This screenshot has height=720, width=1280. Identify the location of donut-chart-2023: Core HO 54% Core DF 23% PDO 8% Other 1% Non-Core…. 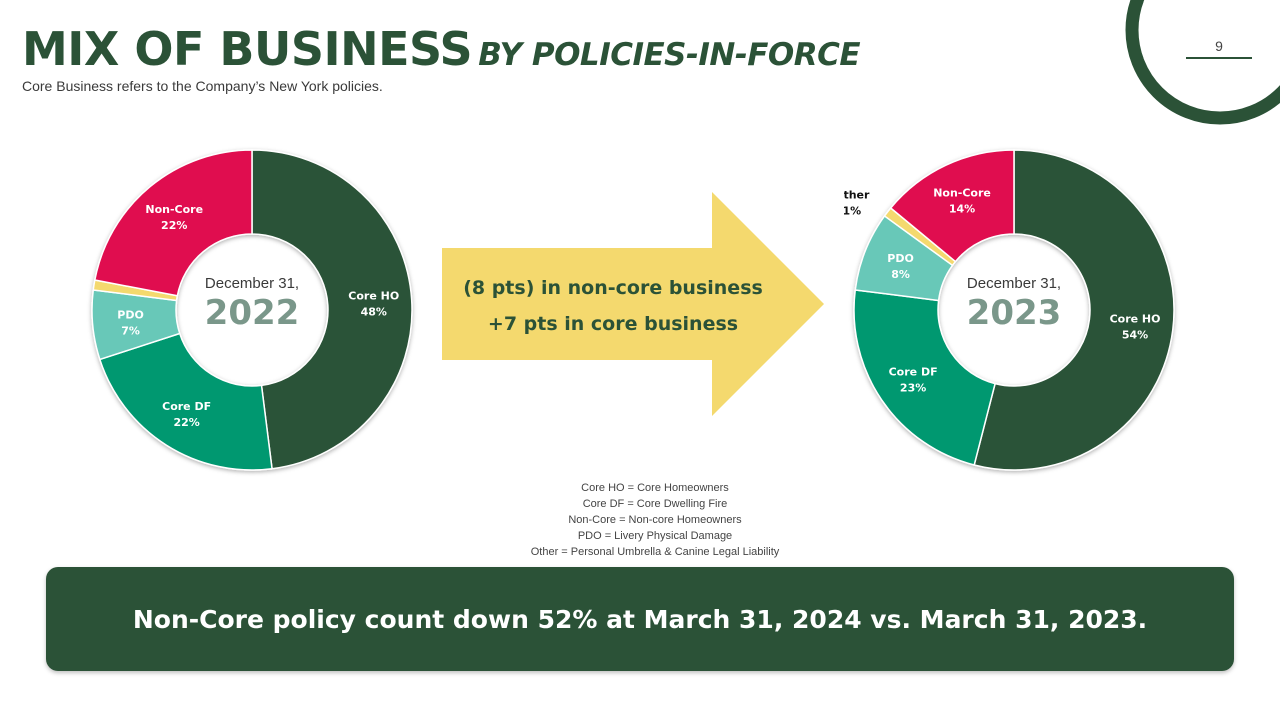
(1009, 310).